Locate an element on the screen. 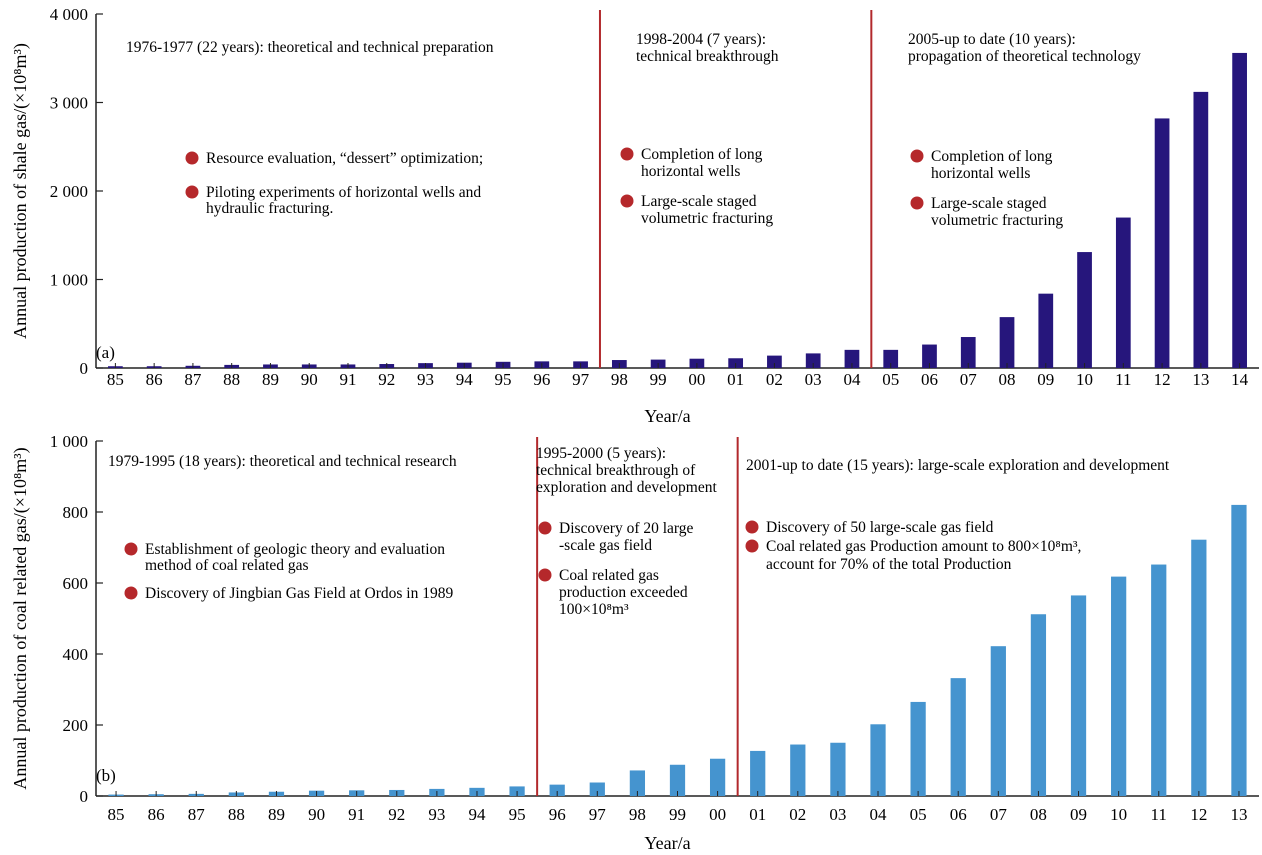 The image size is (1262, 855). phase-bullet: volumetric fracturing is located at coordinates (707, 218).